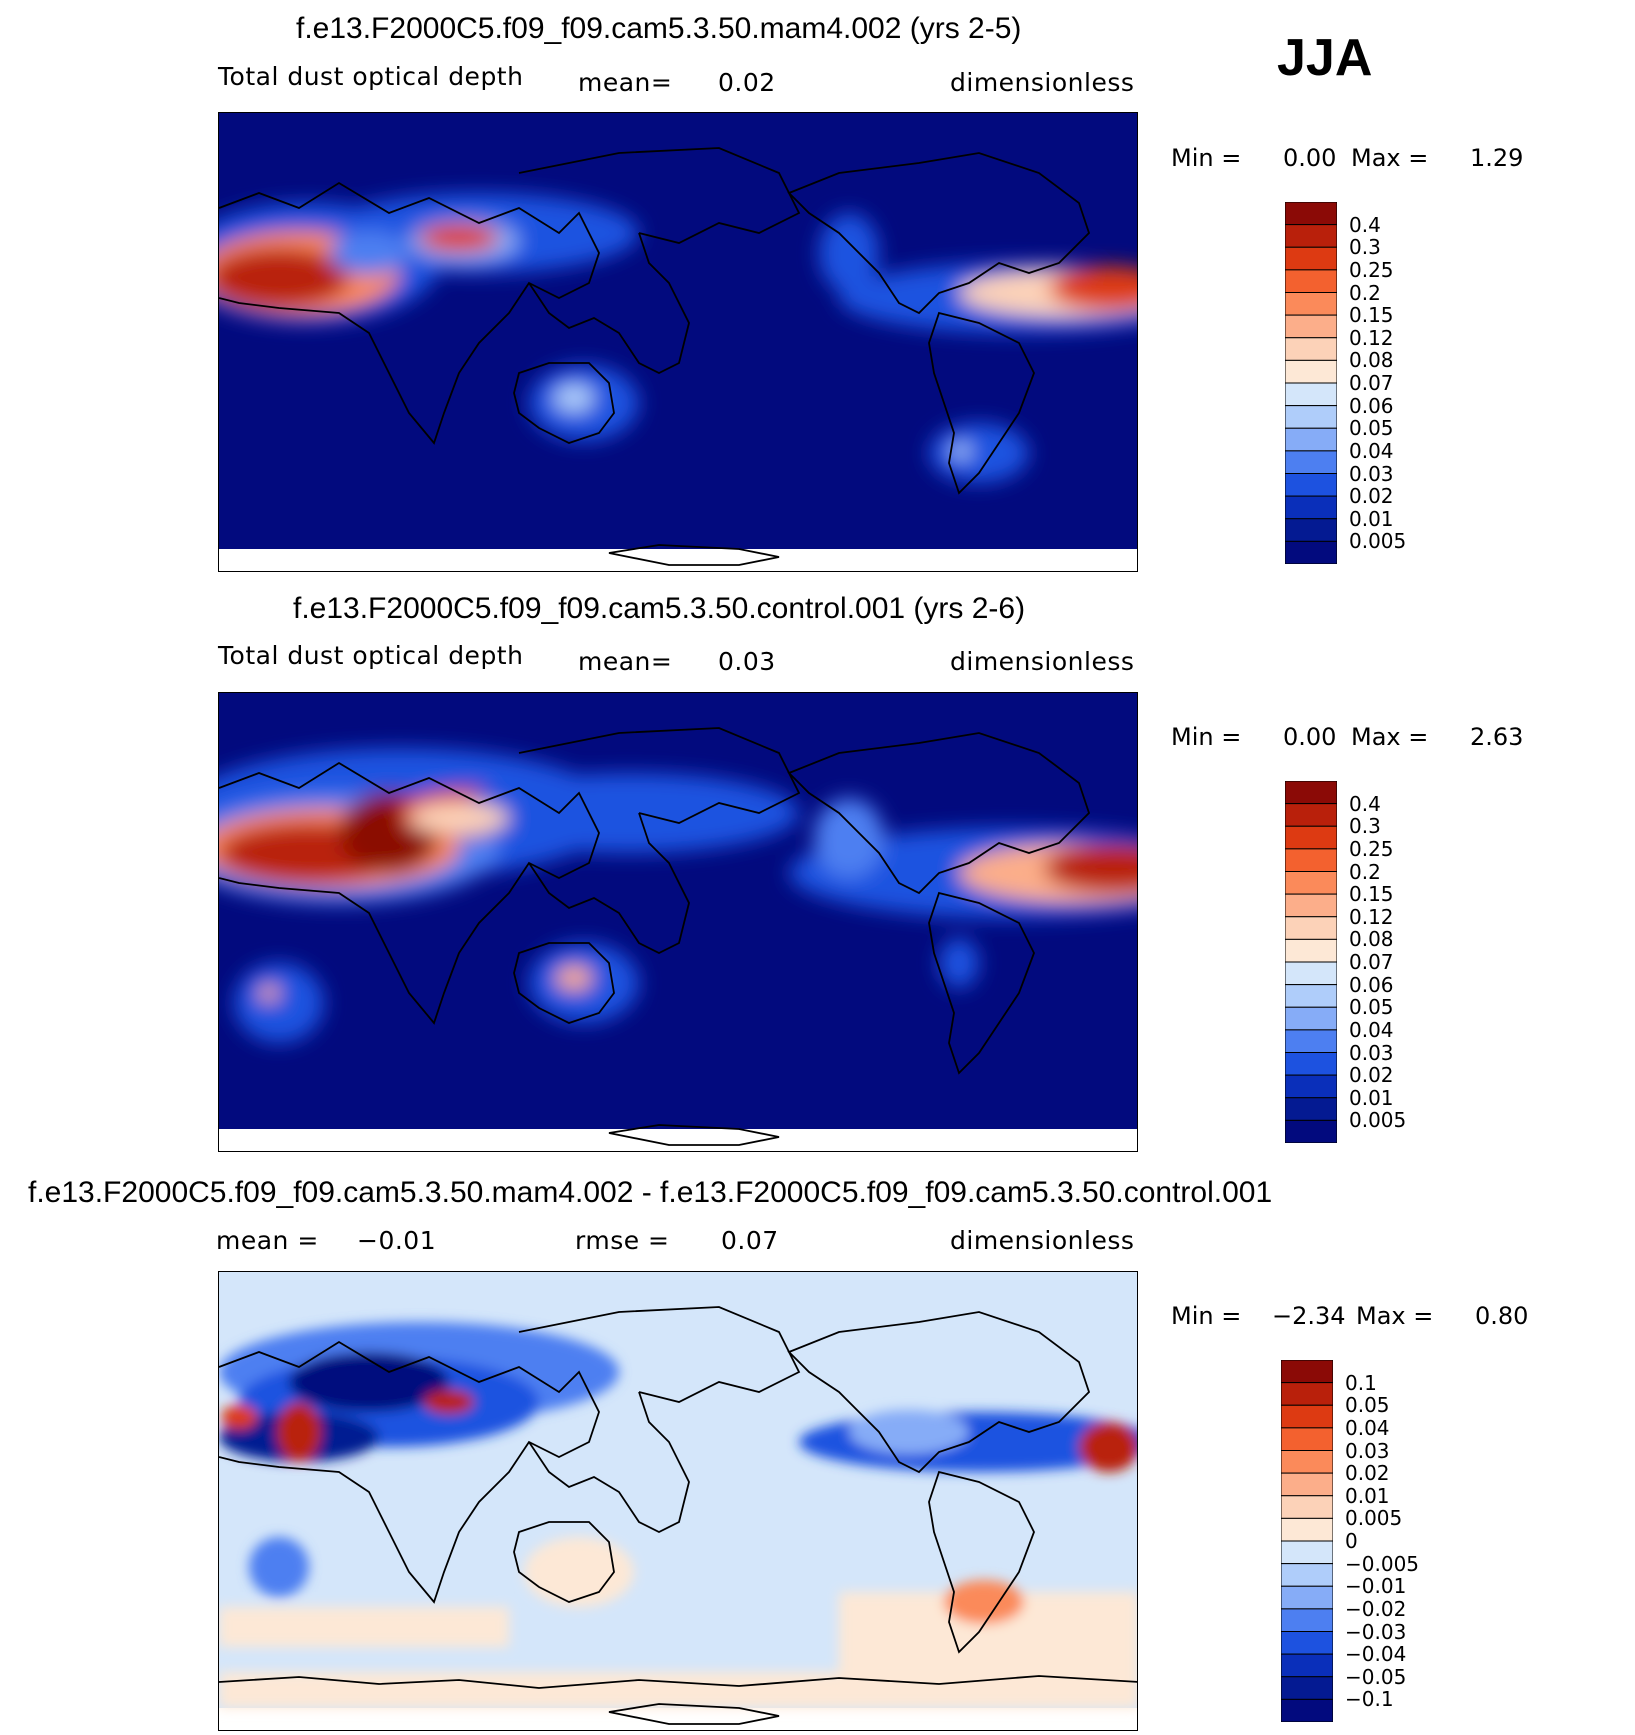  What do you see at coordinates (1365, 292) in the screenshot?
I see `colorbar-tick-label: 0.2` at bounding box center [1365, 292].